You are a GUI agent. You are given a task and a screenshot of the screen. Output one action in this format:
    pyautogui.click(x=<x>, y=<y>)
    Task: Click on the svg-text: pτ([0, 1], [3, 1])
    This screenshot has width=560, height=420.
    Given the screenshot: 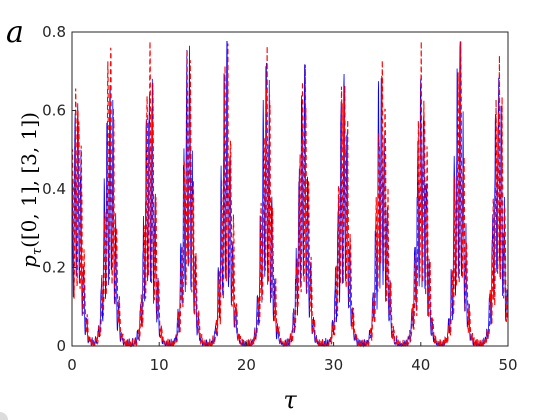 What is the action you would take?
    pyautogui.click(x=31, y=190)
    